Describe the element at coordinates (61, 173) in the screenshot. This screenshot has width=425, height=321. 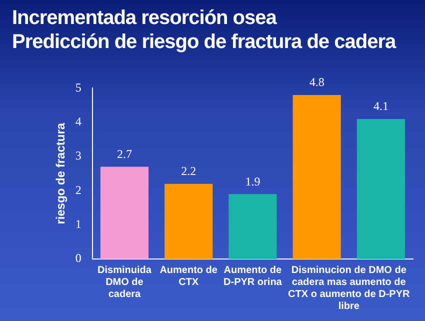
I see `y-axis-title: riesgo de fractura` at that location.